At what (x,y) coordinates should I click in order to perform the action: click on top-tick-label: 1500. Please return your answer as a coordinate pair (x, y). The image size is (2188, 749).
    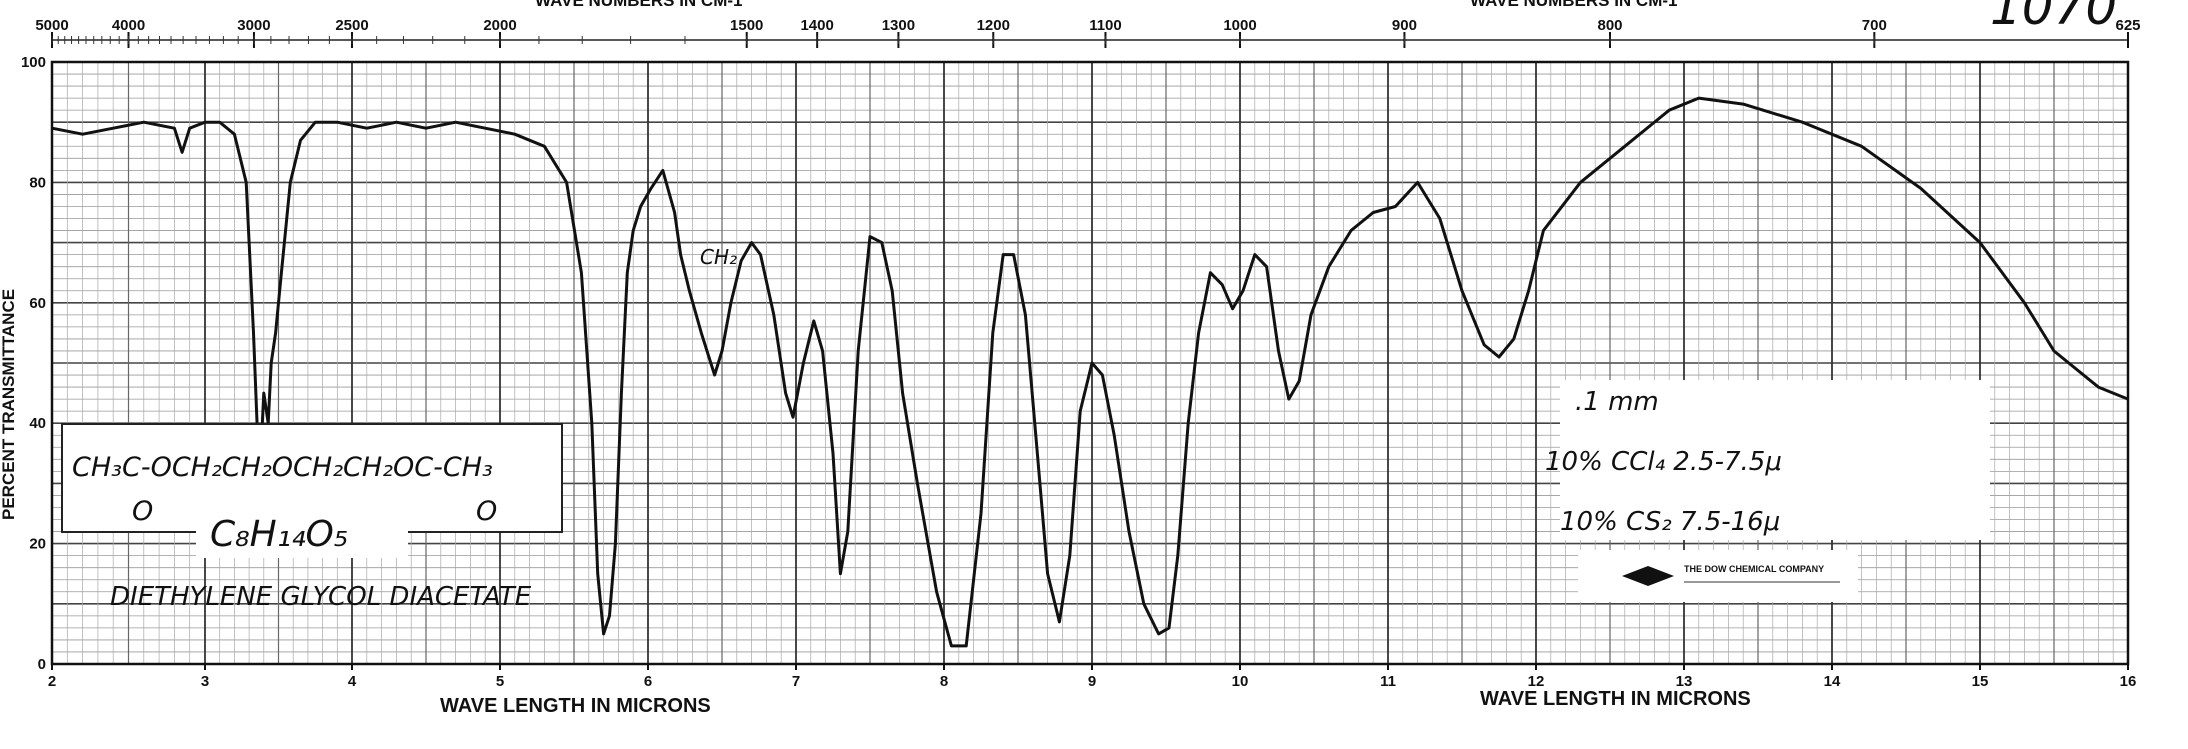
    Looking at the image, I should click on (746, 25).